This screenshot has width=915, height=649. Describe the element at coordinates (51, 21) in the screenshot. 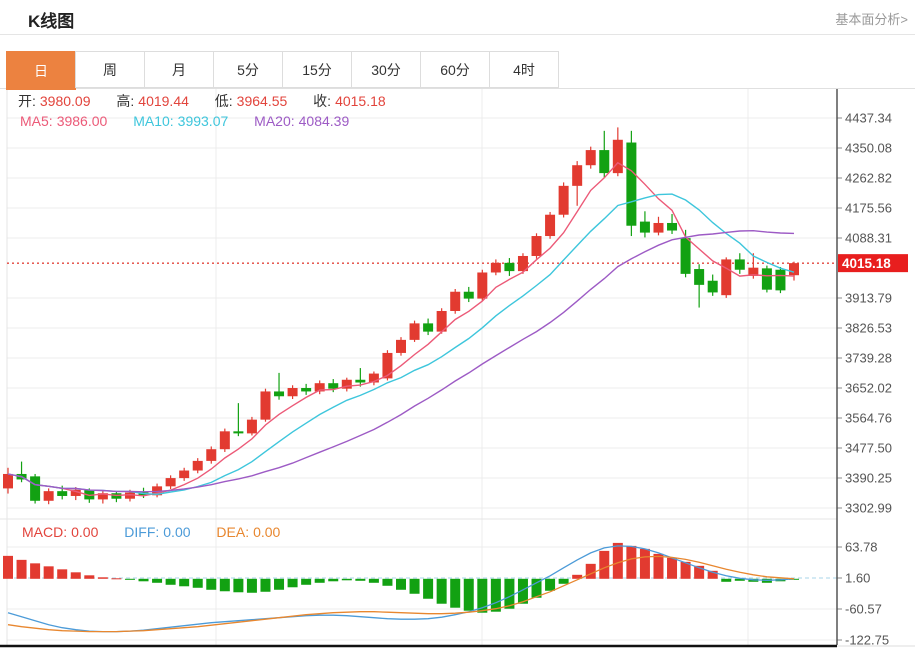

I see `page-title: K线图` at that location.